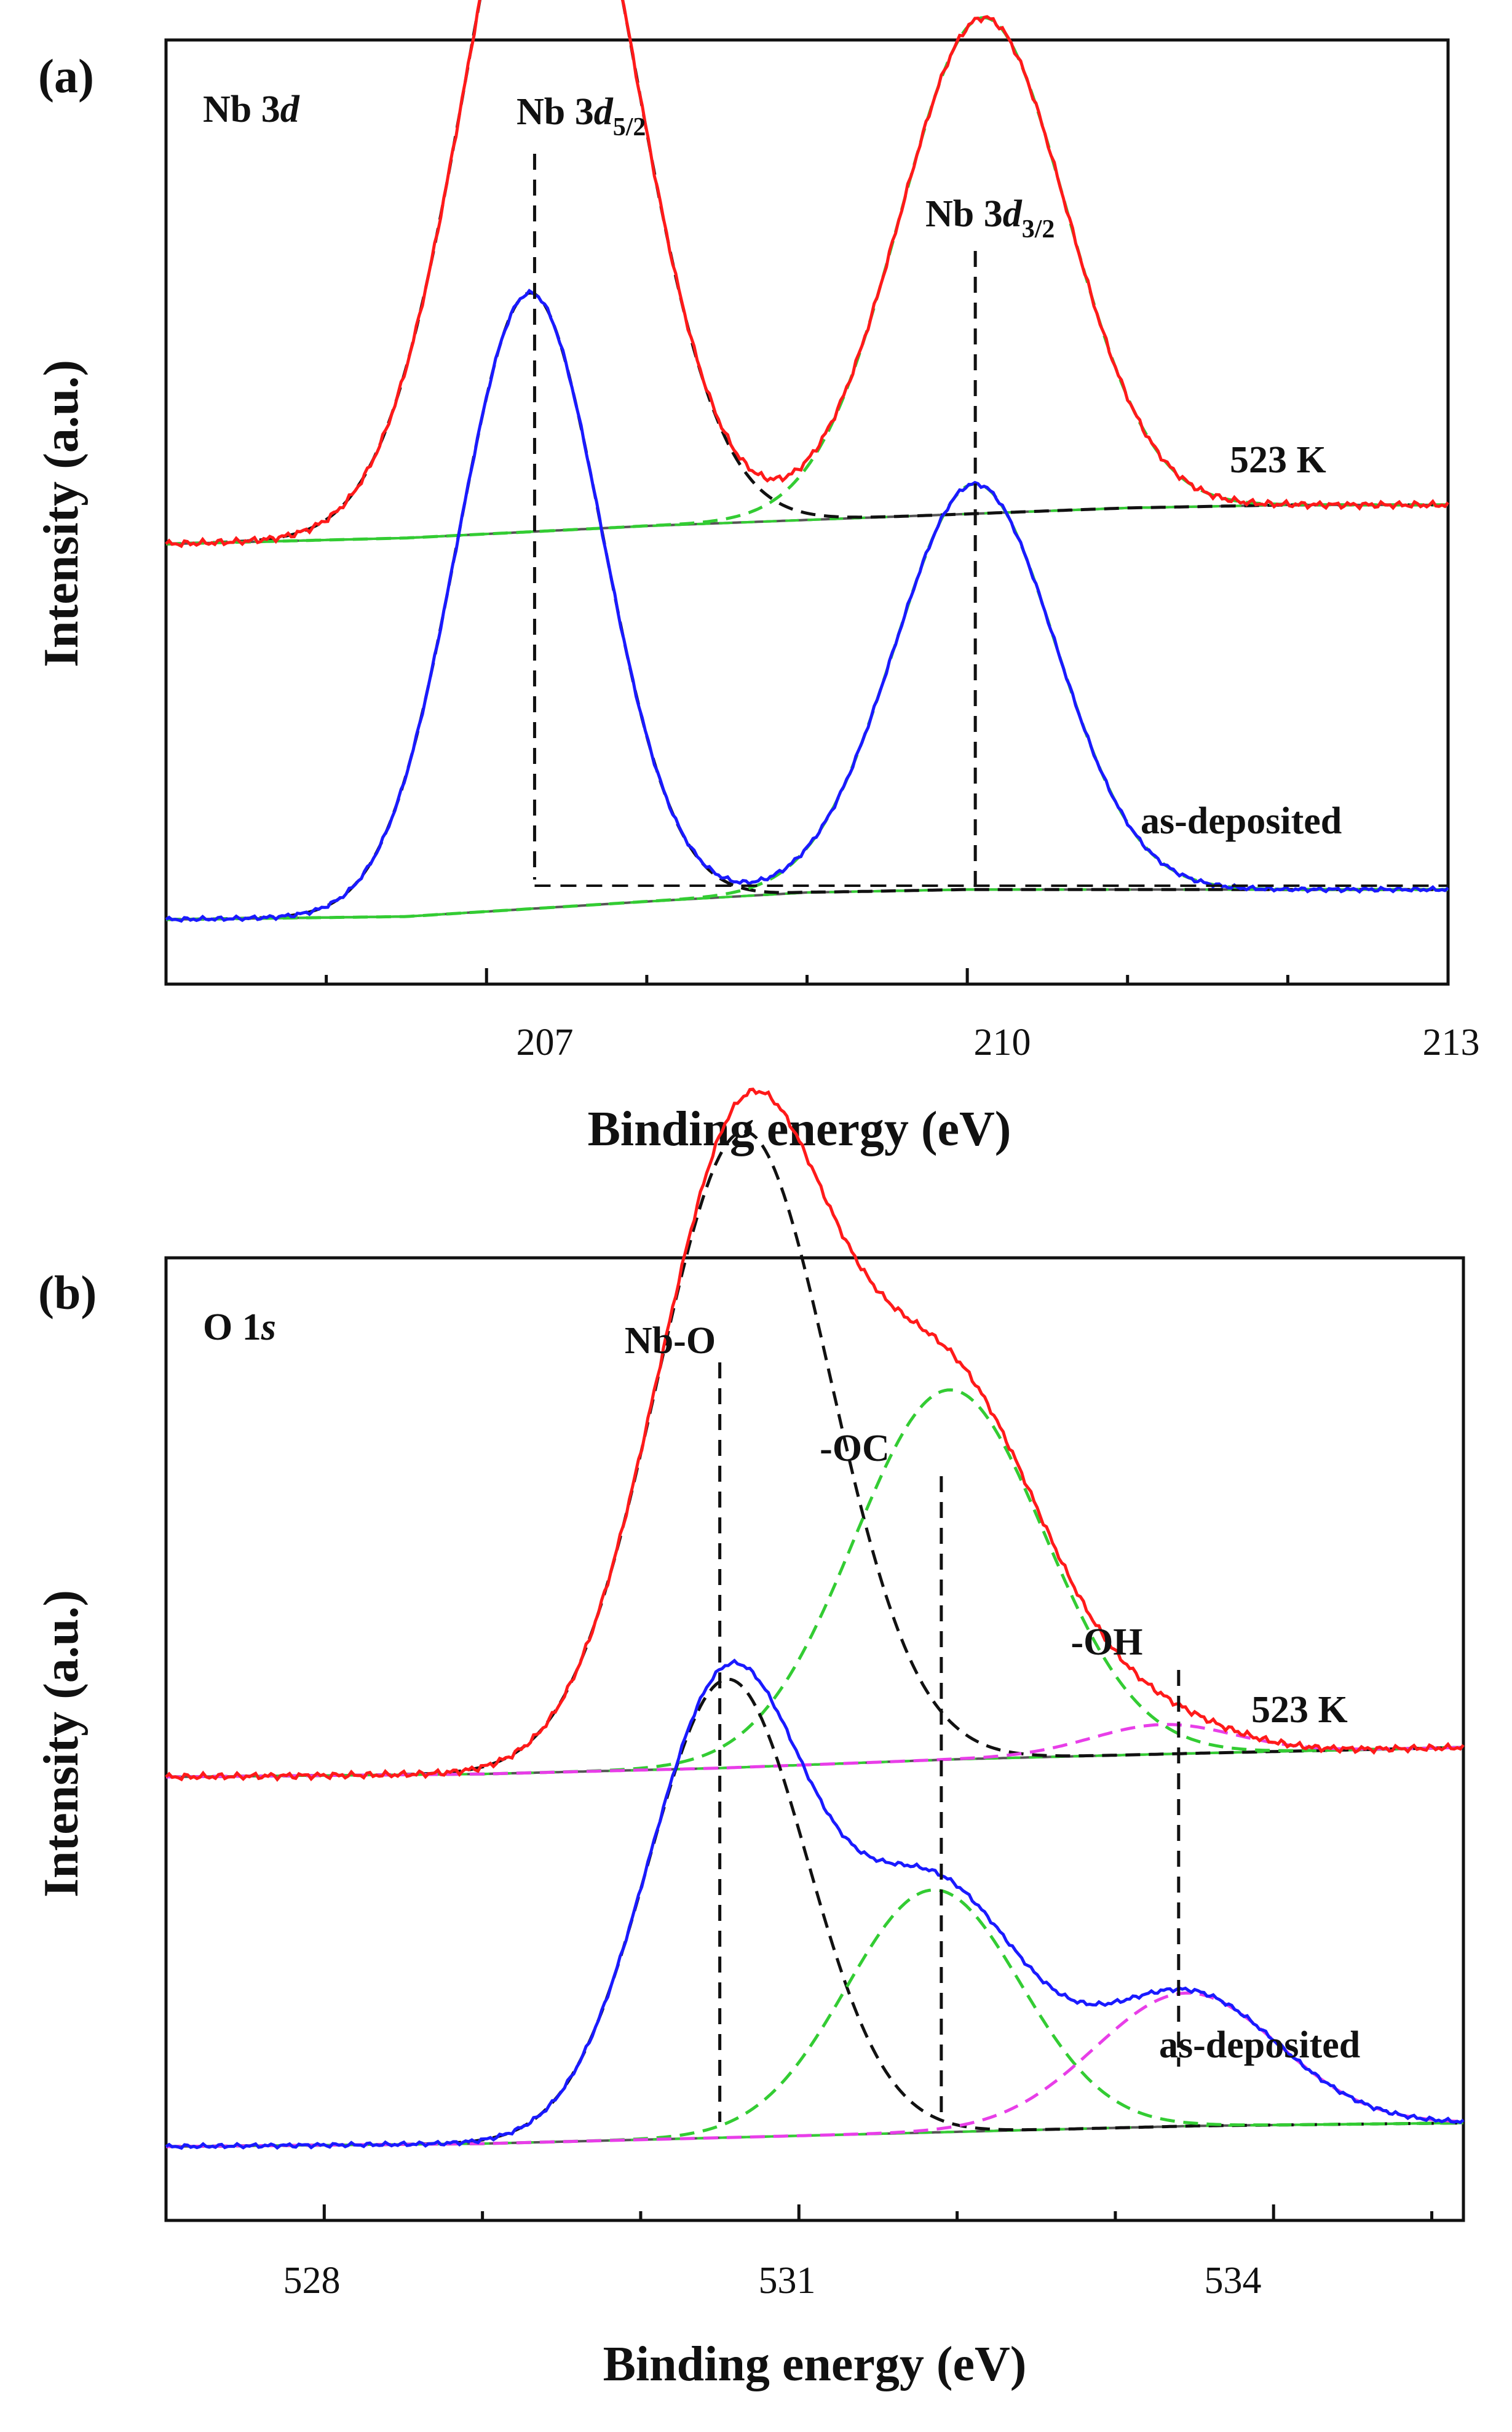 The width and height of the screenshot is (1512, 2432). Describe the element at coordinates (815, 2135) in the screenshot. I see `panel-b-1-baseline-fit` at that location.